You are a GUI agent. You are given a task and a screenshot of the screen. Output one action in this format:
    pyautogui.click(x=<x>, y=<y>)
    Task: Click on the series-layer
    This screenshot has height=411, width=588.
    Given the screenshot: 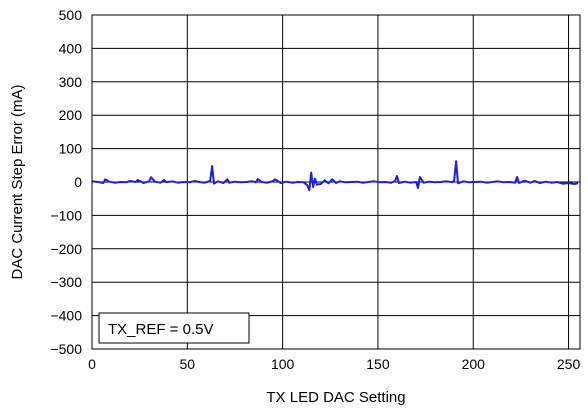 What is the action you would take?
    pyautogui.click(x=335, y=176)
    